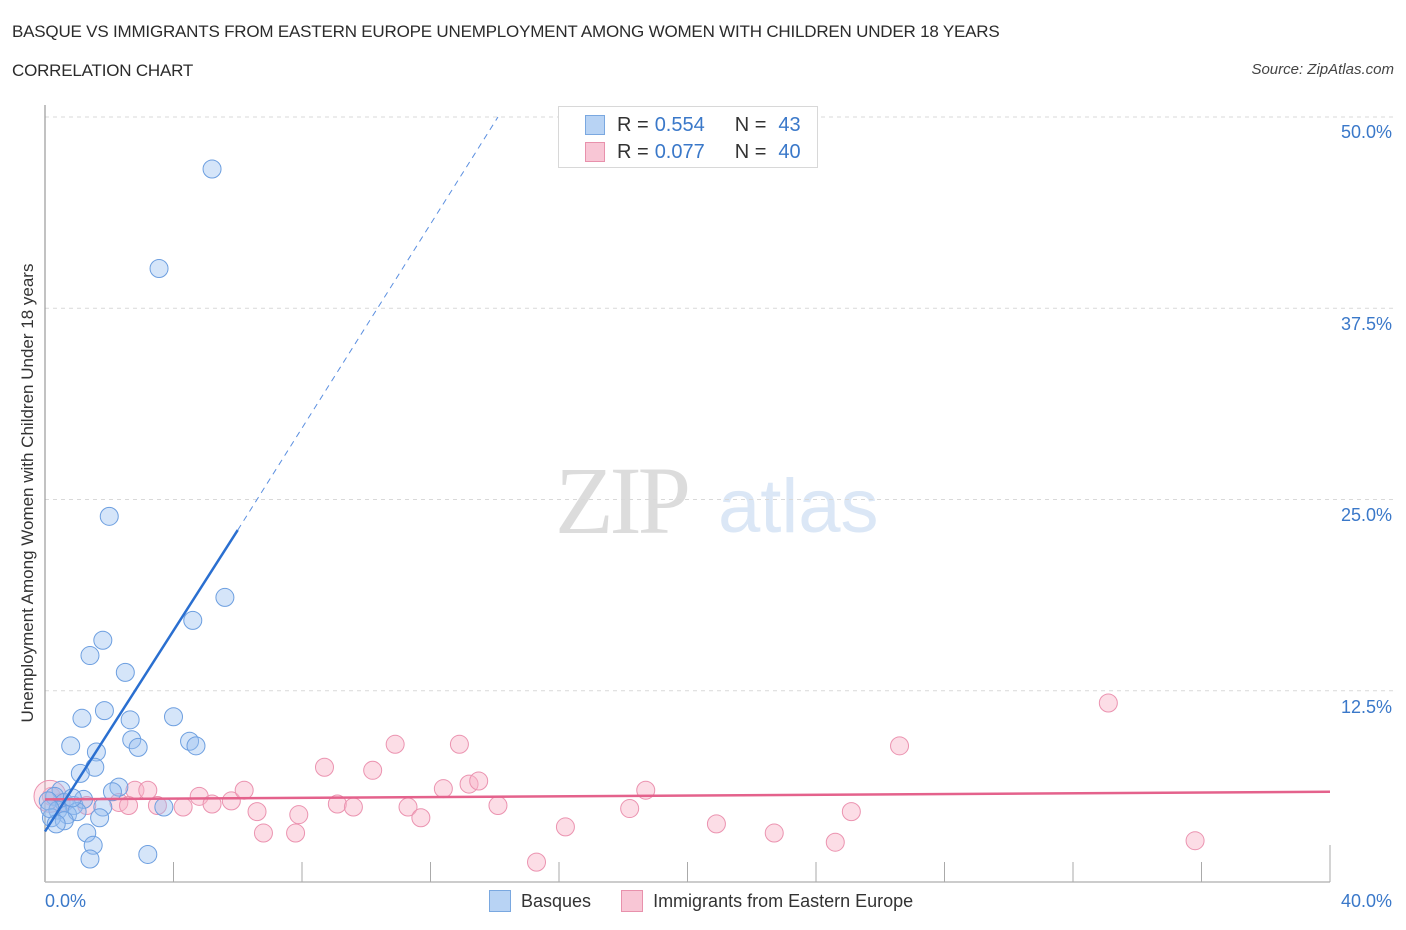 The height and width of the screenshot is (930, 1406). I want to click on series-legend: Basques Immigrants from Eastern Europe, so click(716, 901).